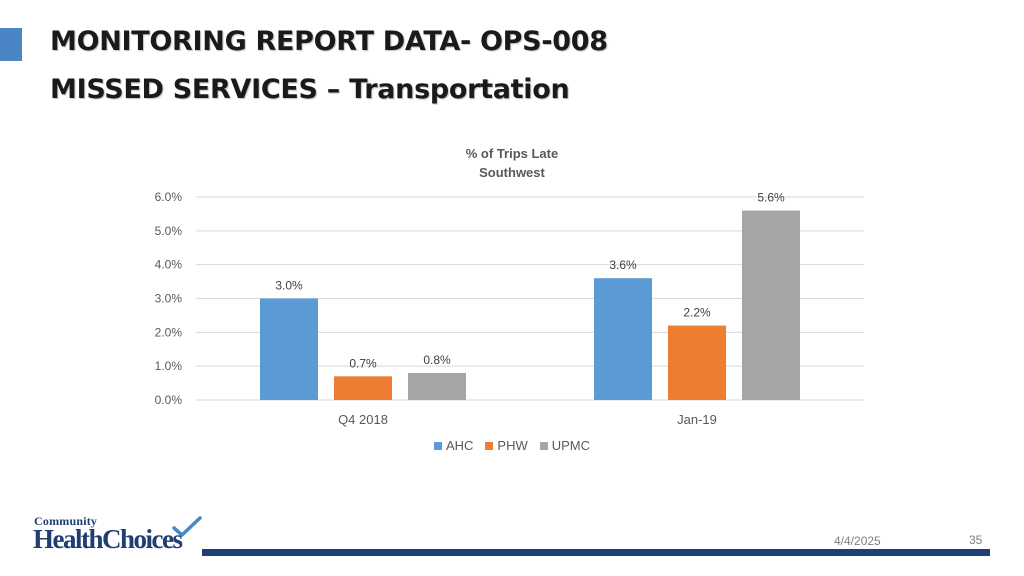  I want to click on community-healthchoices-logo: Community HealthChoices, so click(117, 537).